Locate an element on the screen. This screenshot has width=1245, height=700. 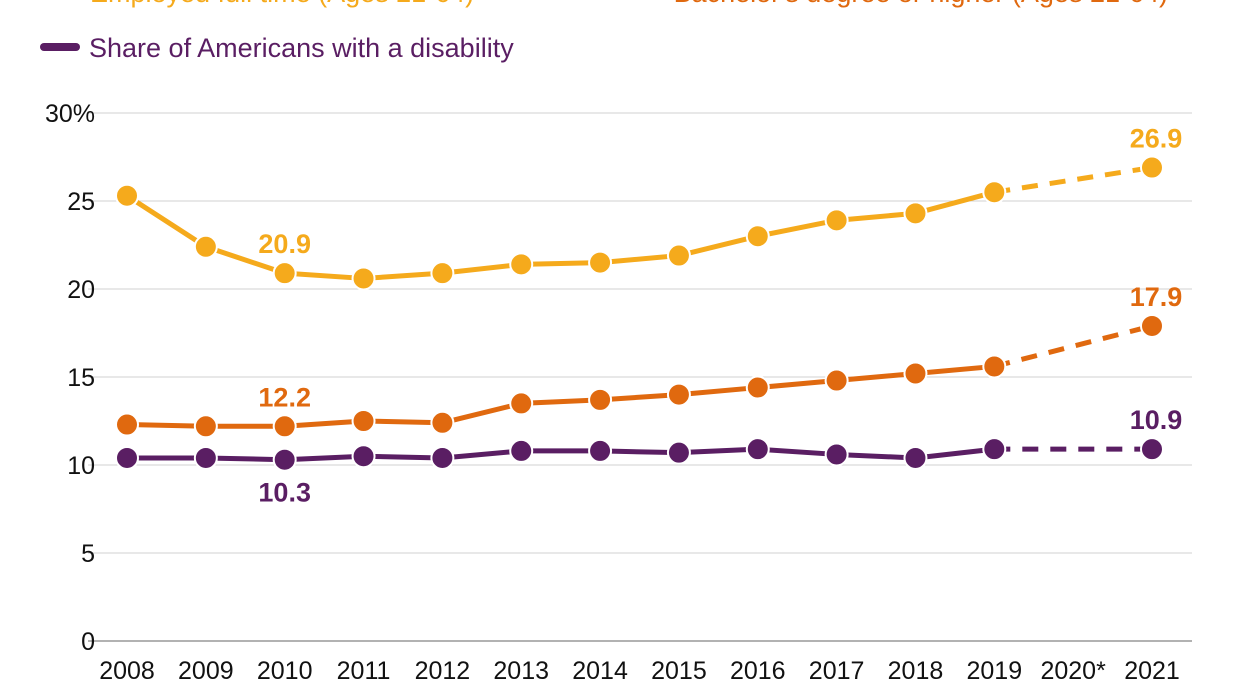
x-tick-label: 2015 is located at coordinates (679, 671).